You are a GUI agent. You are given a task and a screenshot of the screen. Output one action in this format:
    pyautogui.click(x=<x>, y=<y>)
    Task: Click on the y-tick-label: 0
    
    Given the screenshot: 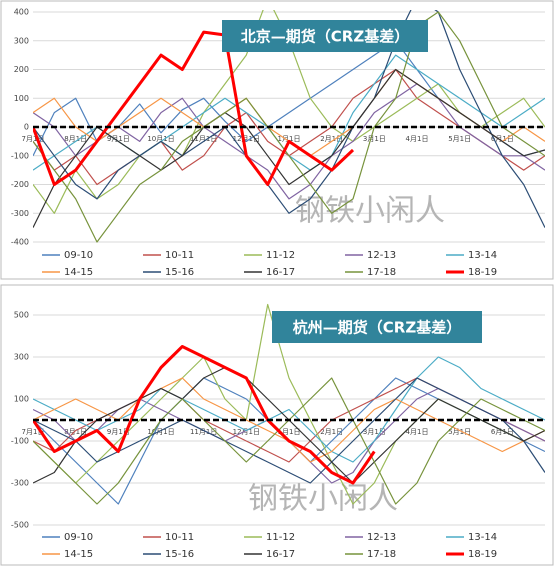 What is the action you would take?
    pyautogui.click(x=26, y=127)
    